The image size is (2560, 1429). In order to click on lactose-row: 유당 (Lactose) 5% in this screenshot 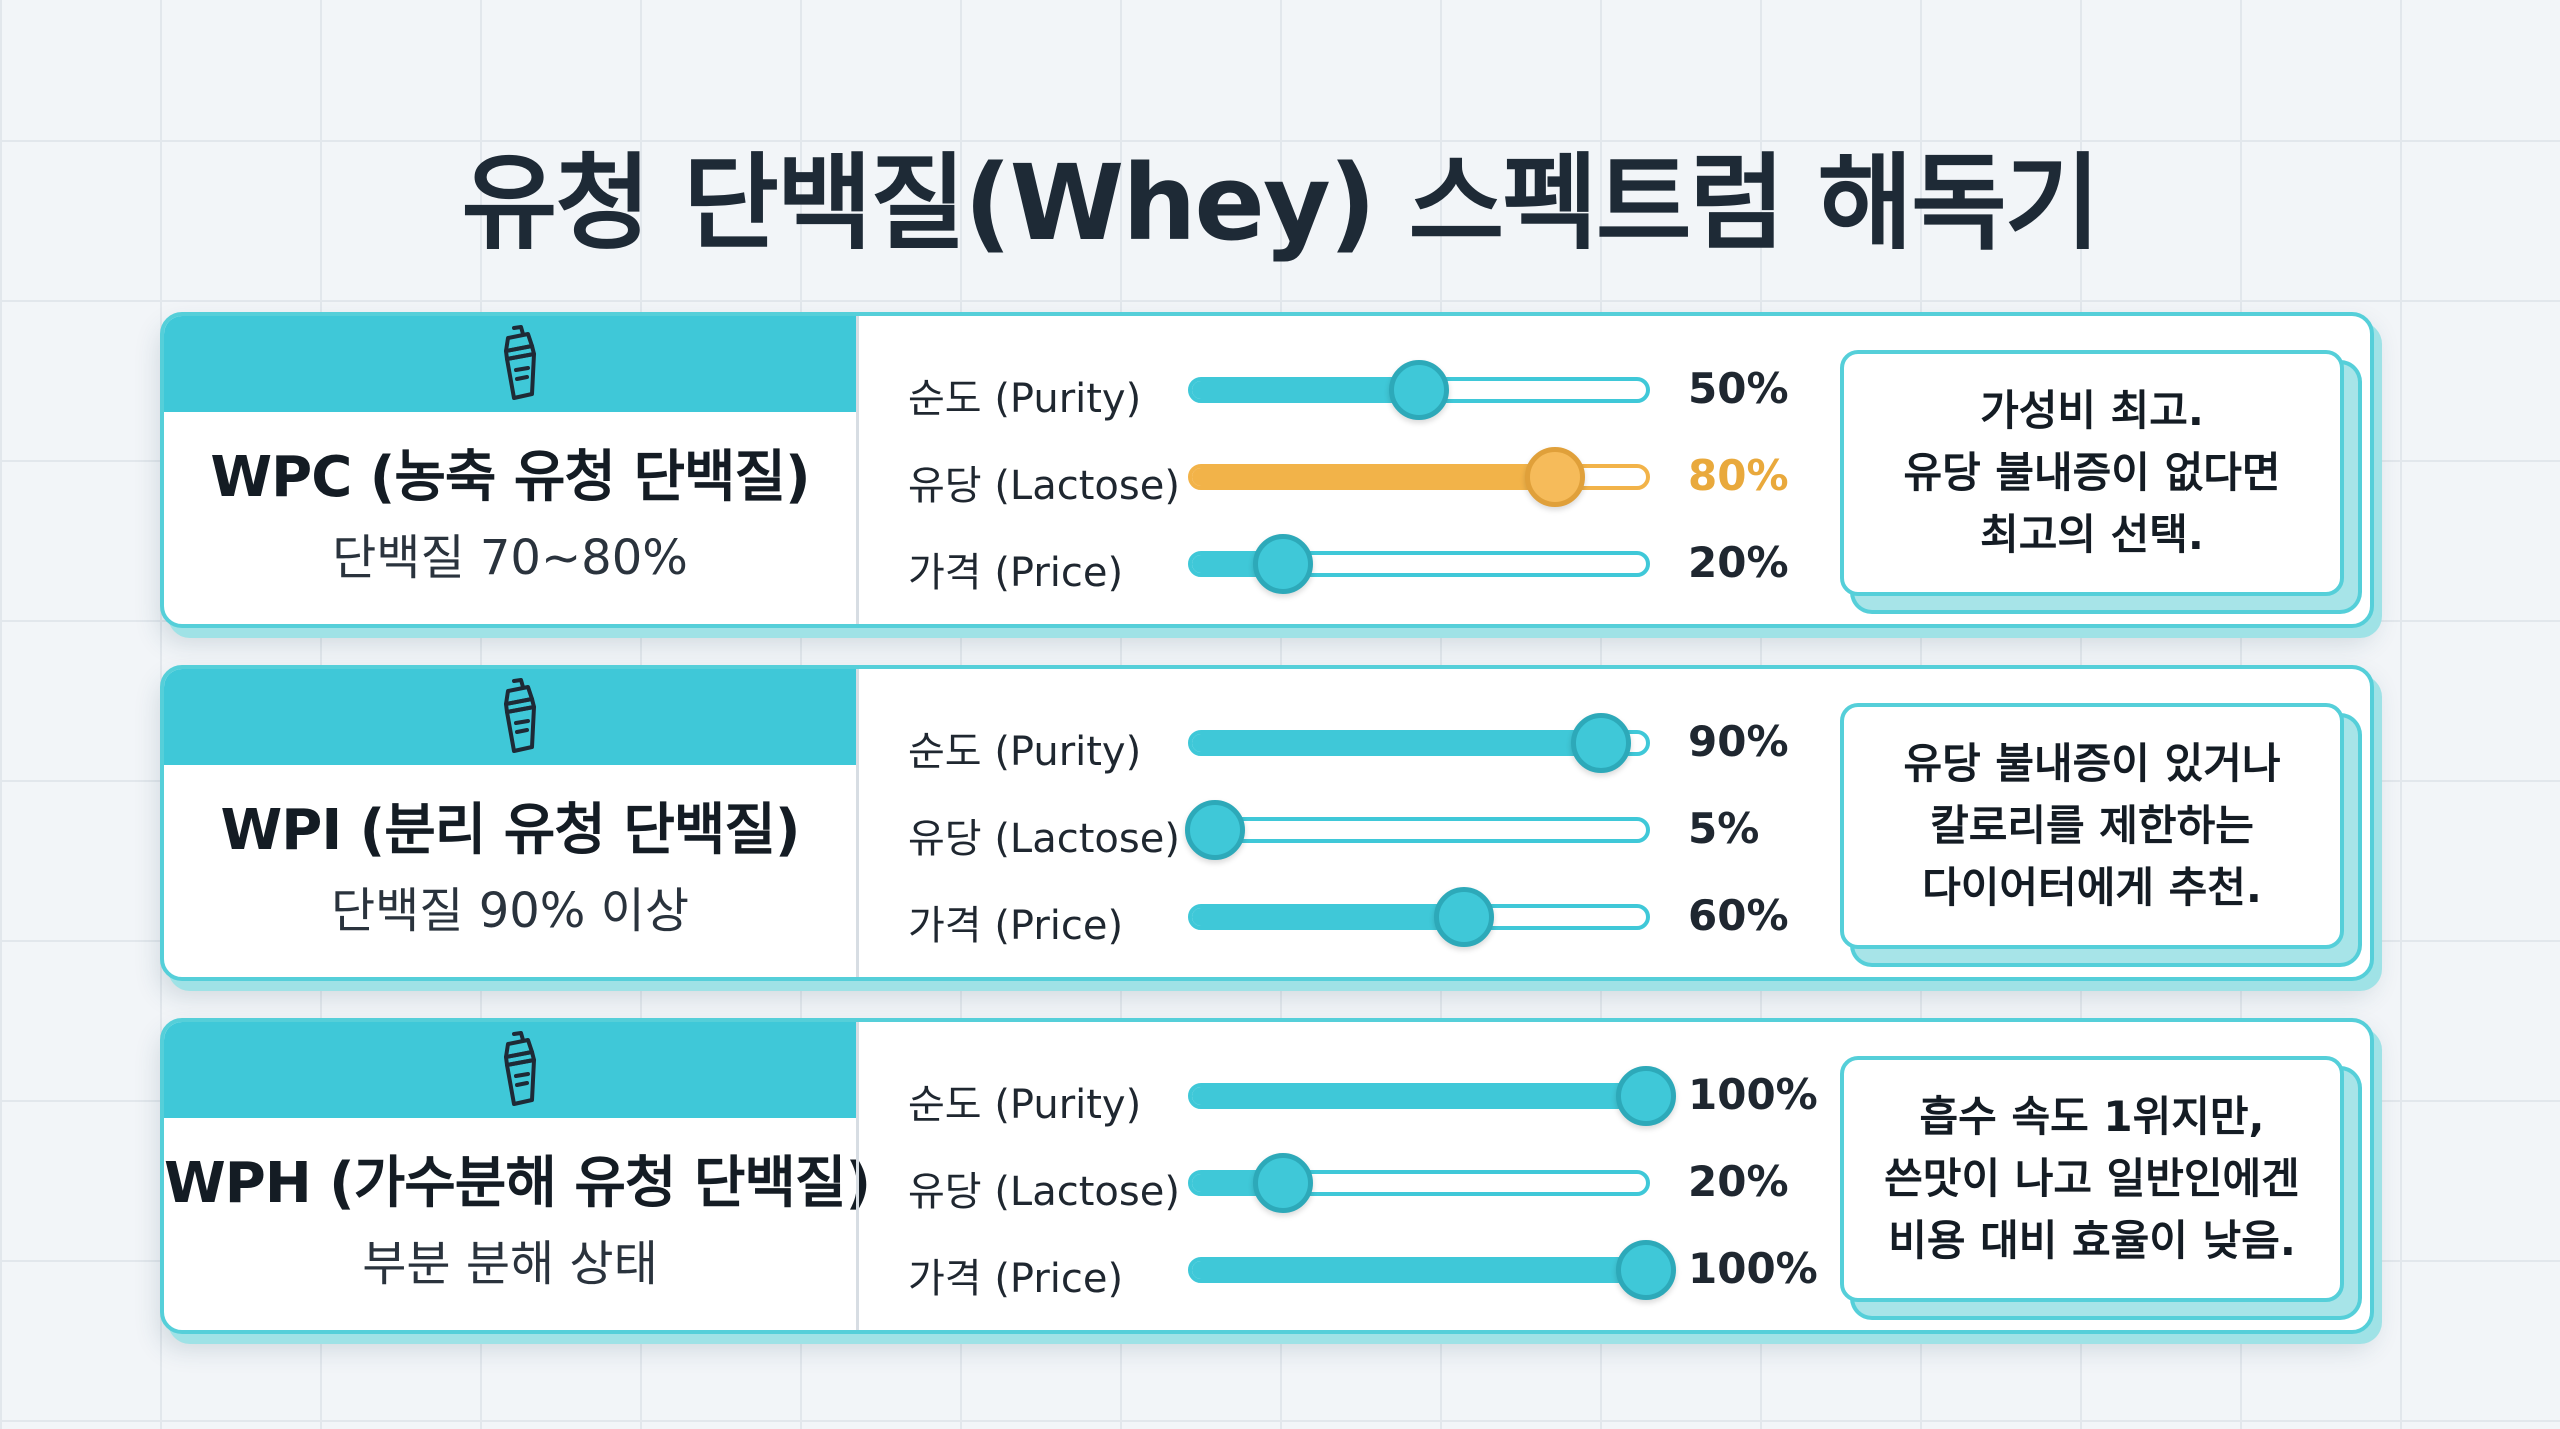, I will do `click(1428, 831)`.